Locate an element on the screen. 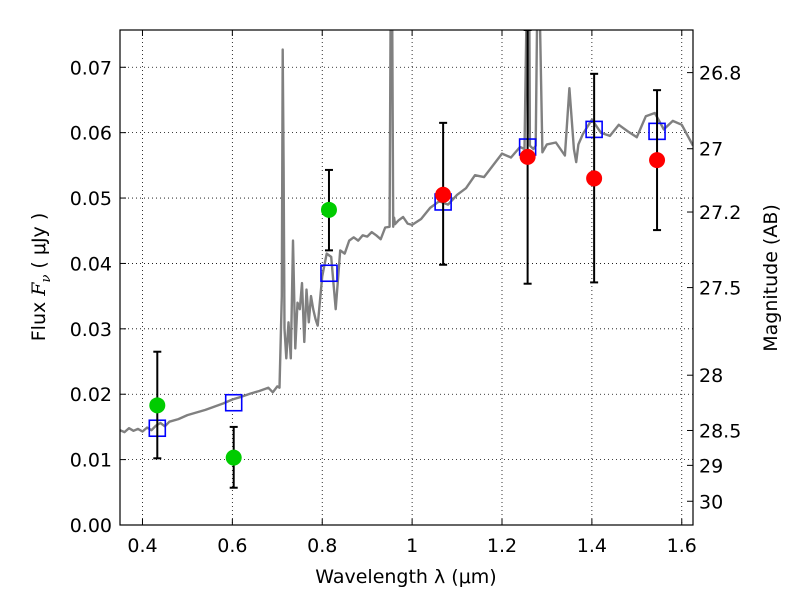 Image resolution: width=800 pixels, height=600 pixels. x-tick-label: 1.4 is located at coordinates (592, 546).